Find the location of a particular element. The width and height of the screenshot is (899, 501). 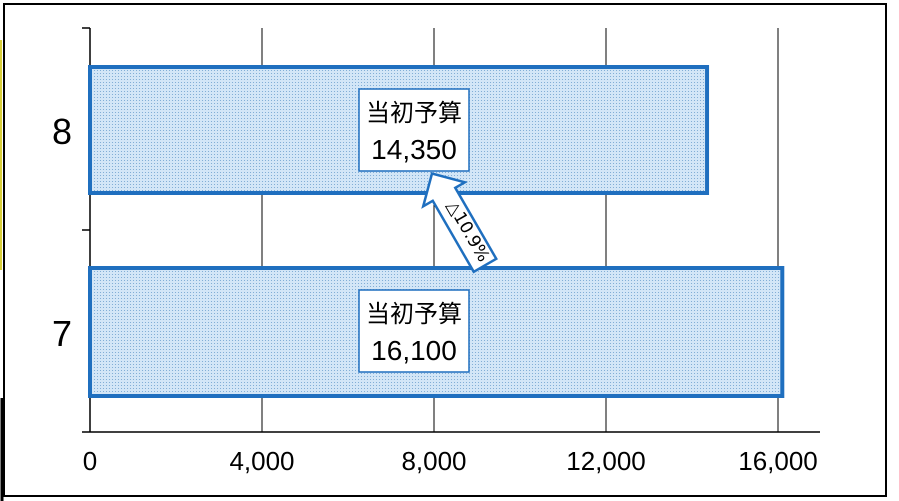

arrow-shape is located at coordinates (459, 222).